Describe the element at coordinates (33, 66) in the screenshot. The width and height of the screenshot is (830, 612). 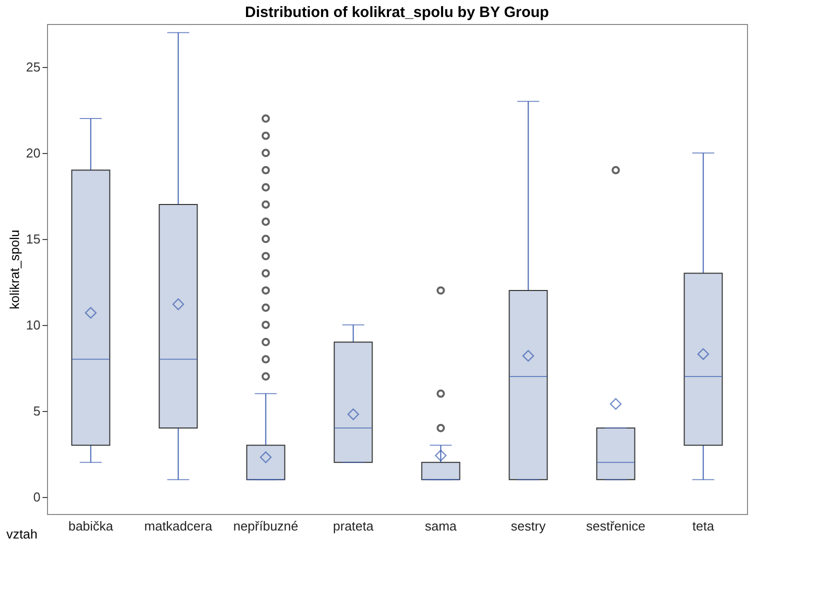
I see `y-tick-label: 25` at that location.